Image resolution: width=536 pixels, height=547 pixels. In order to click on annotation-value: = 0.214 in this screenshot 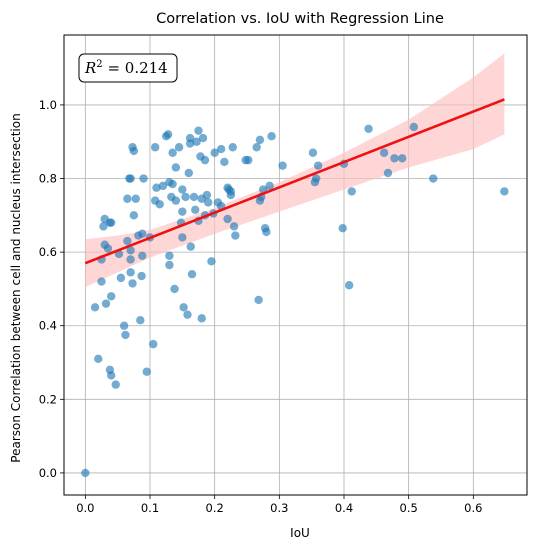, I will do `click(135, 68)`.